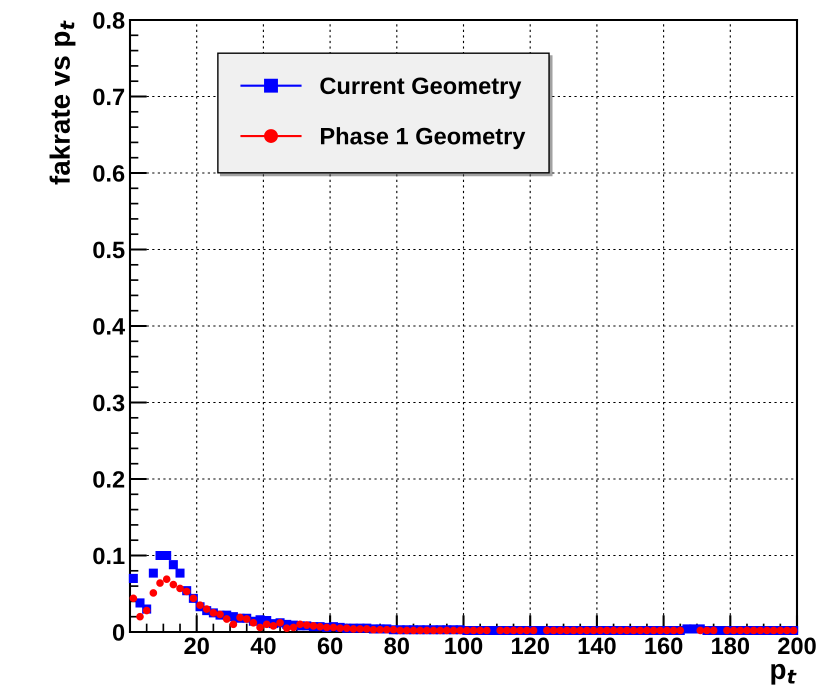 This screenshot has width=823, height=691. Describe the element at coordinates (396, 645) in the screenshot. I see `x-tick-label: 80` at that location.